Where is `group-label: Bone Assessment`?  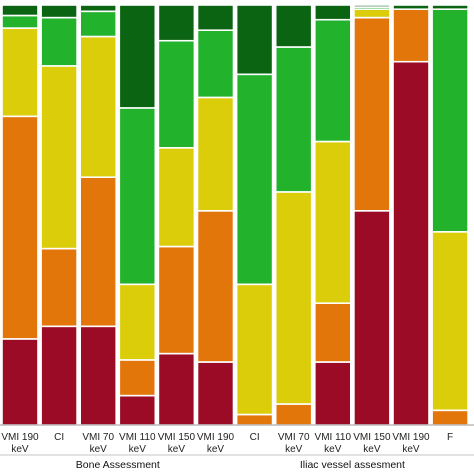 group-label: Bone Assessment is located at coordinates (118, 465).